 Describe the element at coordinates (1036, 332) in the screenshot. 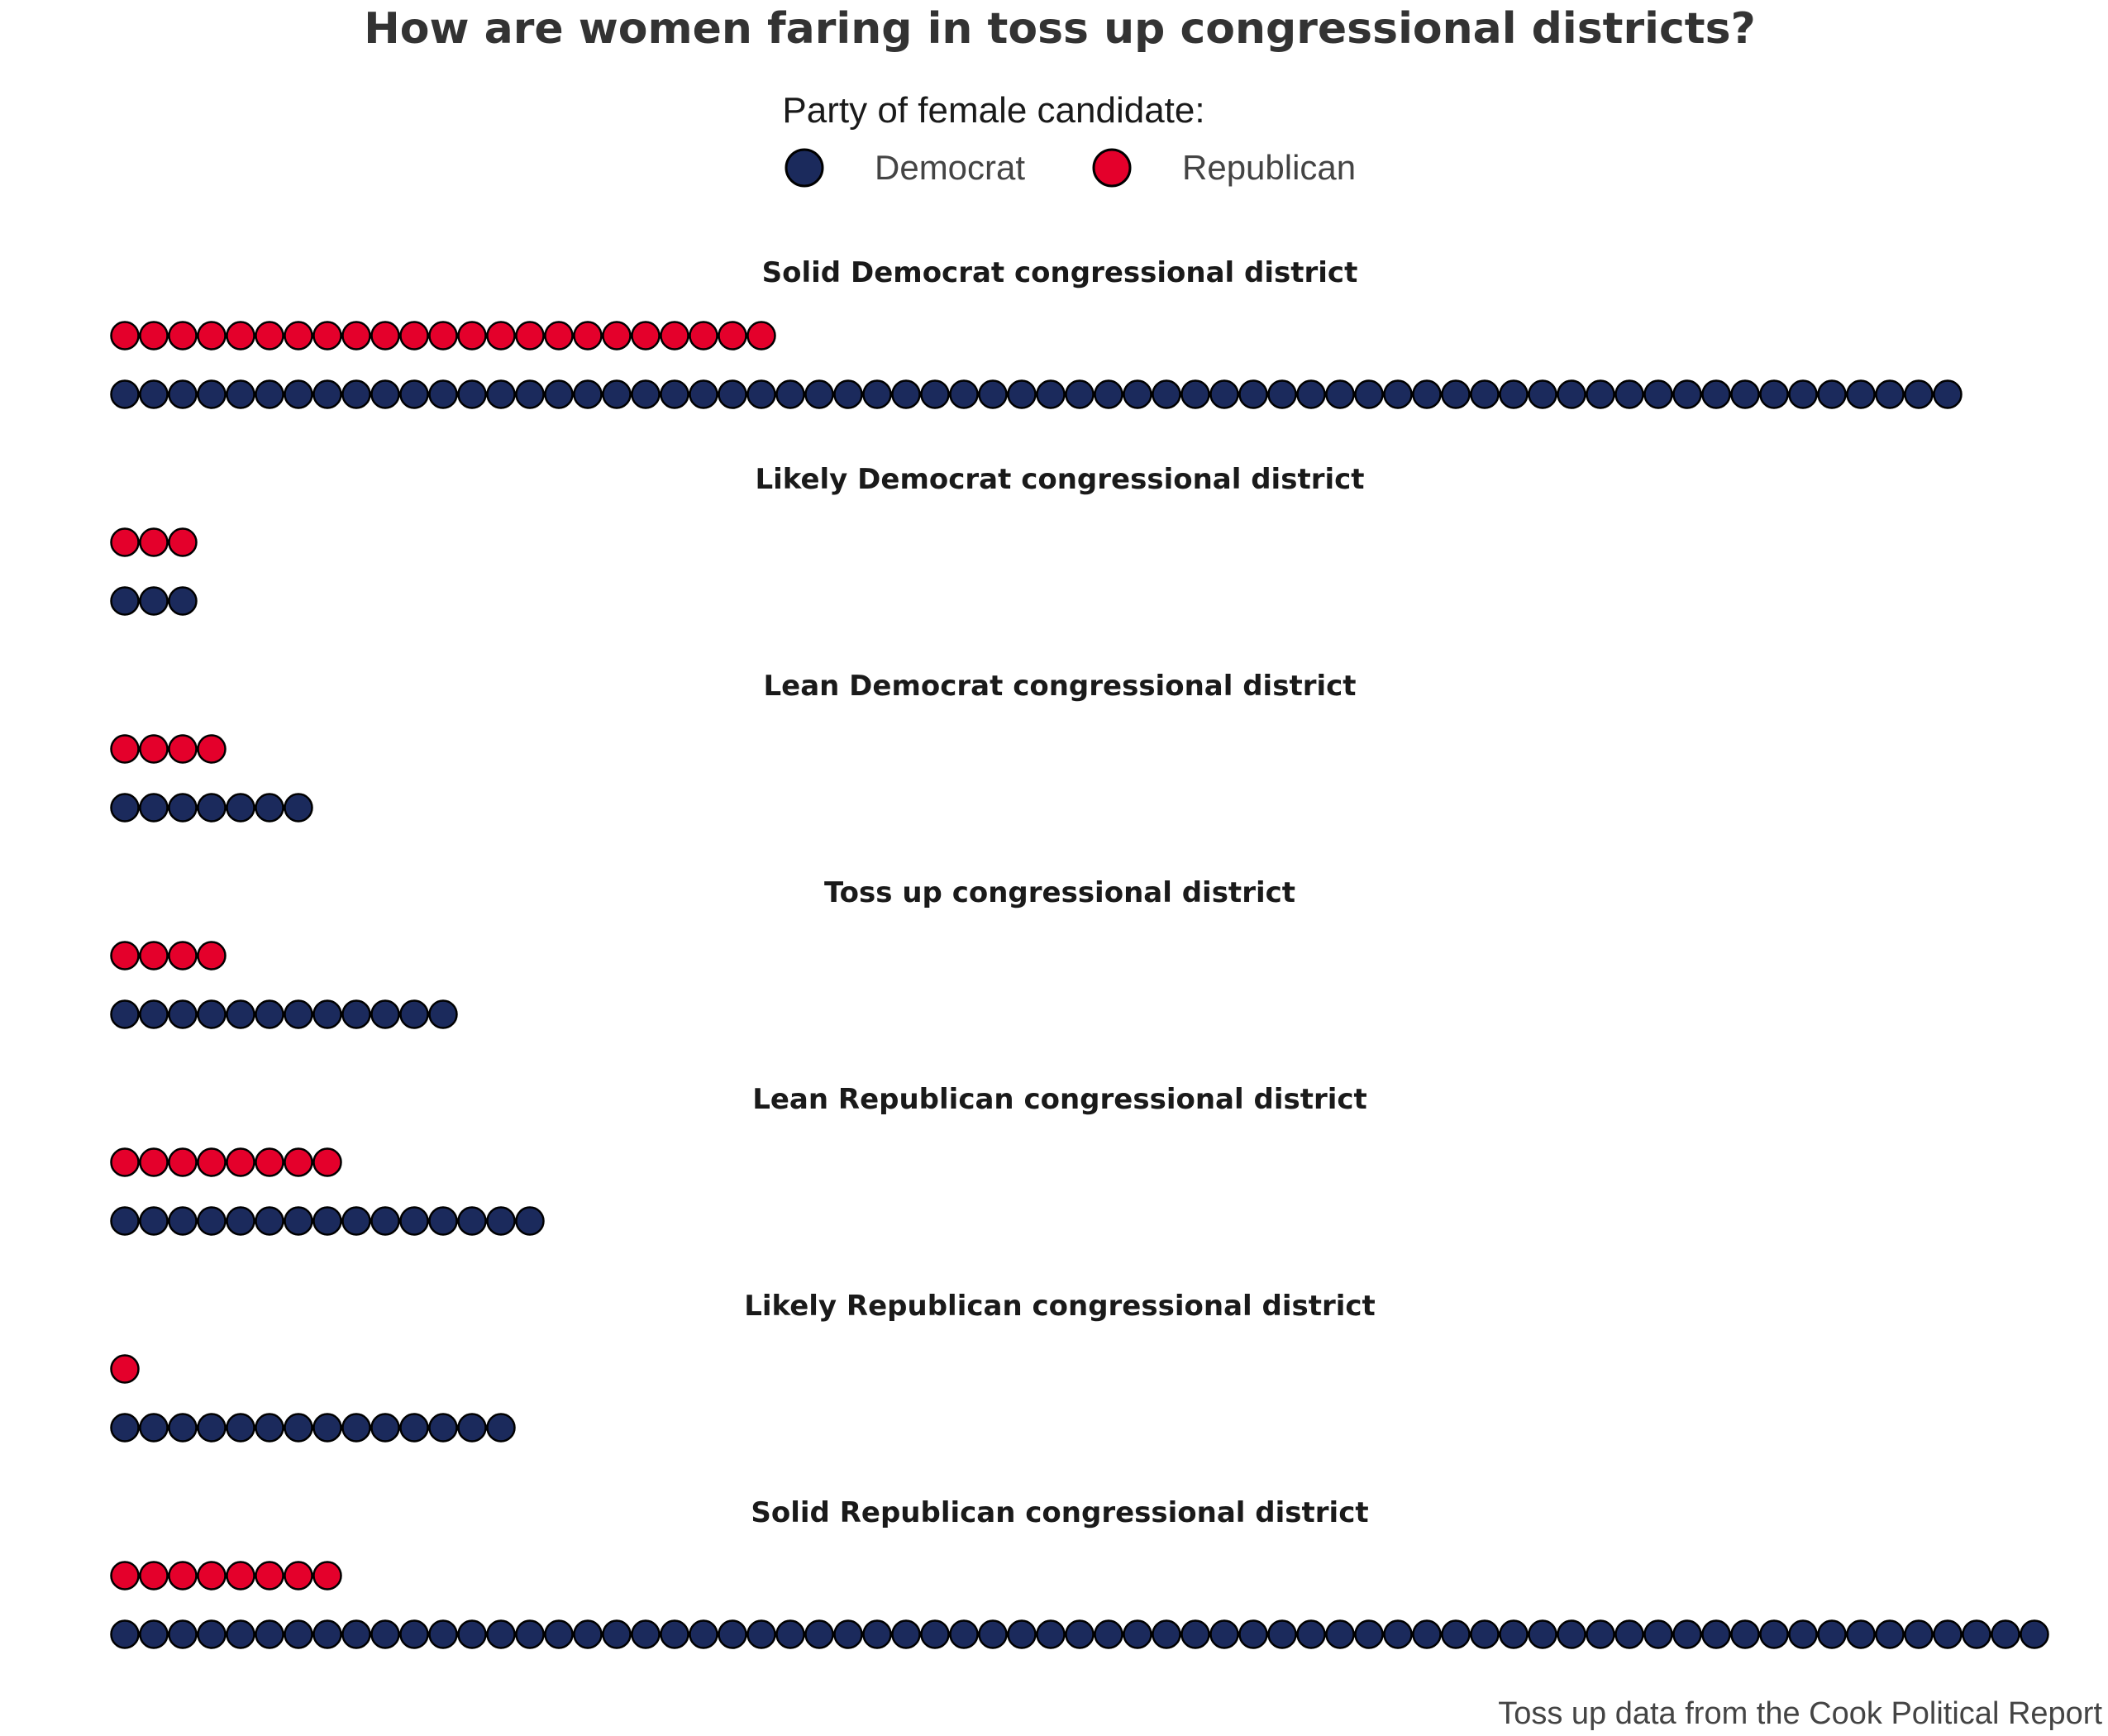

I see `facet-solid-democrat-congressional-district: Solid Democrat congressional district` at that location.